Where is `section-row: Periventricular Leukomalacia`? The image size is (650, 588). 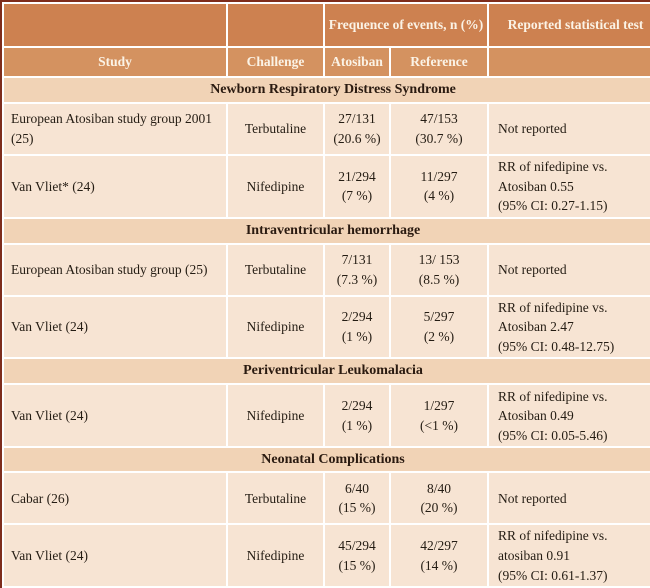 section-row: Periventricular Leukomalacia is located at coordinates (327, 371).